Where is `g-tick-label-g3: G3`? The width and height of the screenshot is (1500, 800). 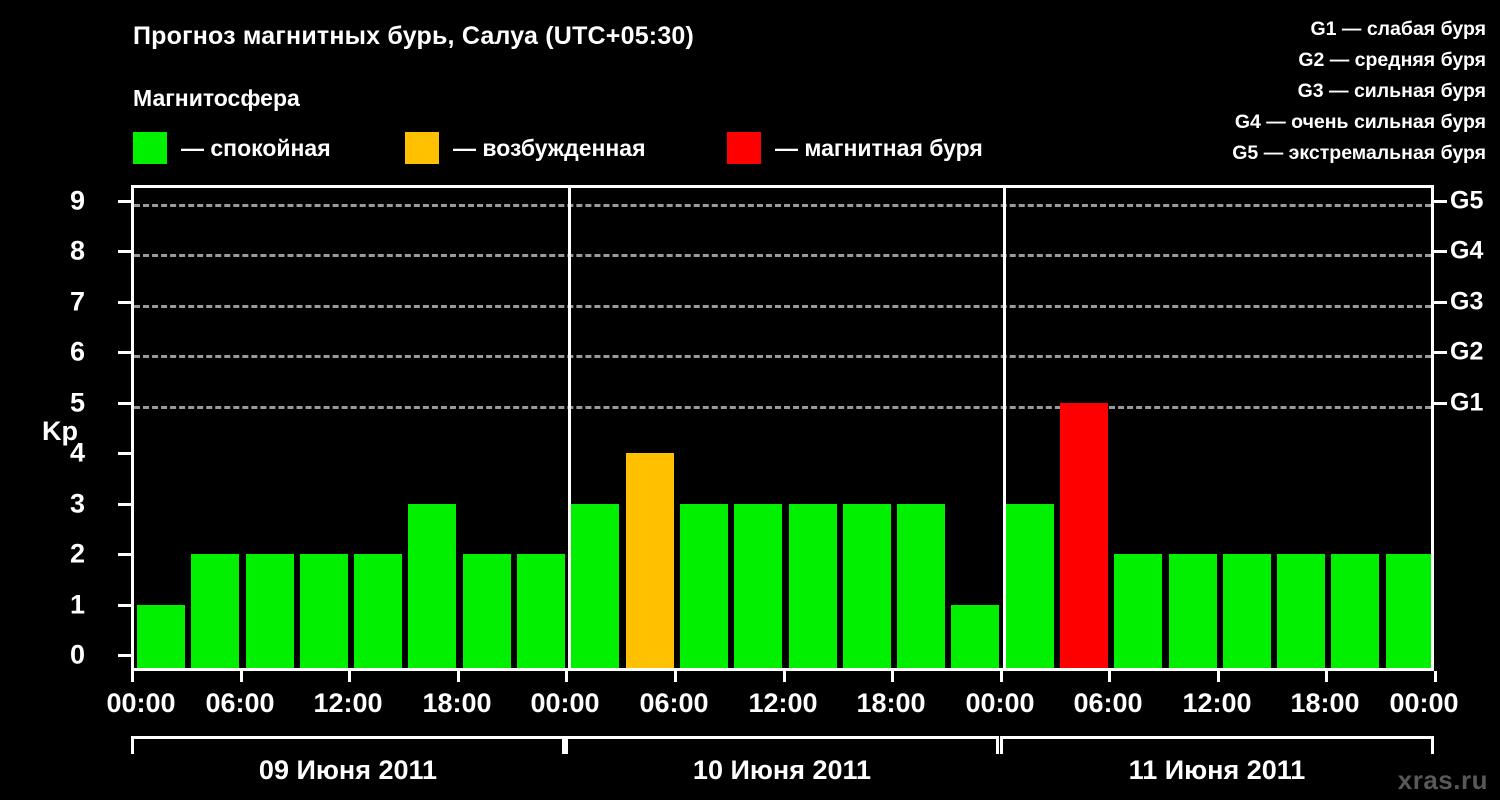 g-tick-label-g3: G3 is located at coordinates (1467, 301).